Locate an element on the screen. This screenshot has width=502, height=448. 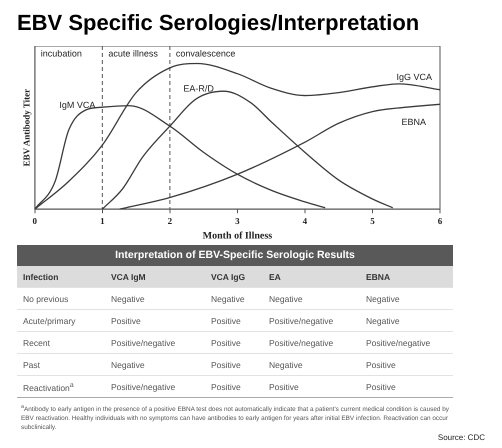
text: EA is located at coordinates (275, 277).